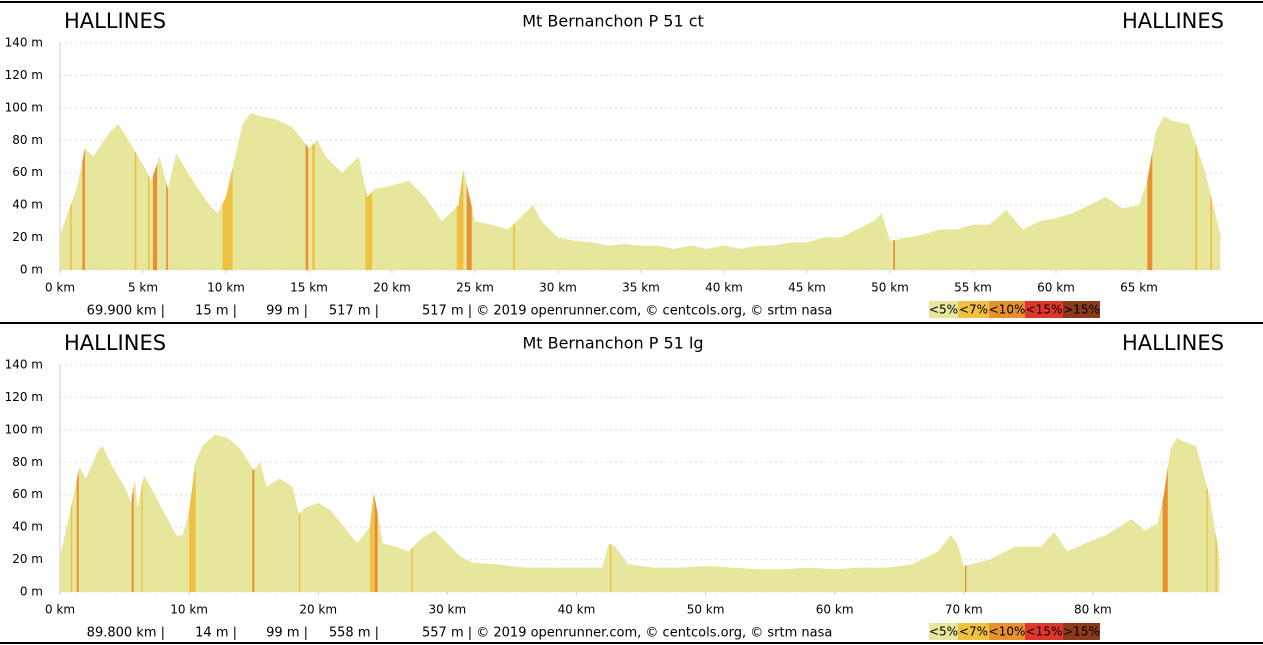  I want to click on x-tick-label: 80 km, so click(1093, 610).